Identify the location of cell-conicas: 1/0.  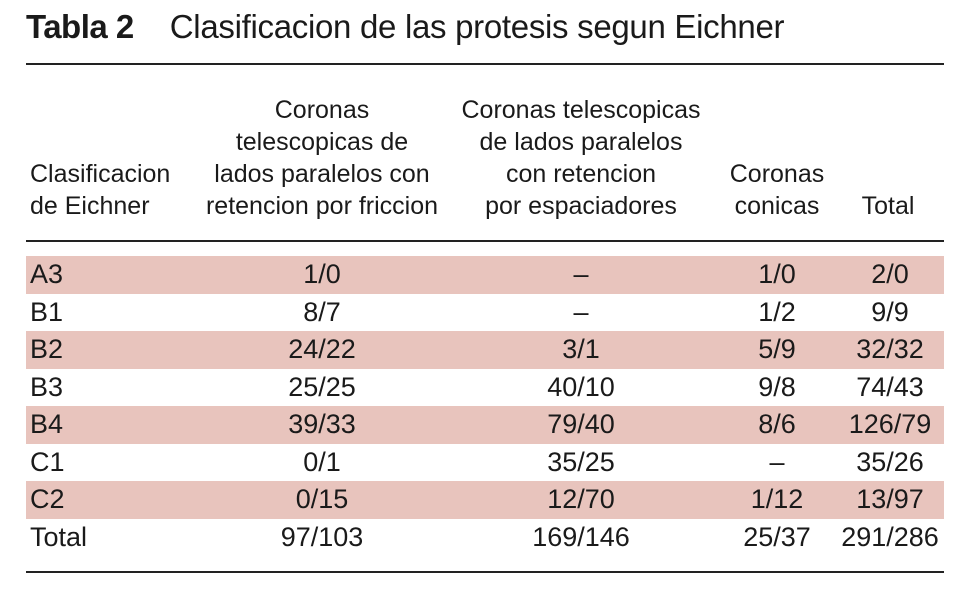
(777, 274).